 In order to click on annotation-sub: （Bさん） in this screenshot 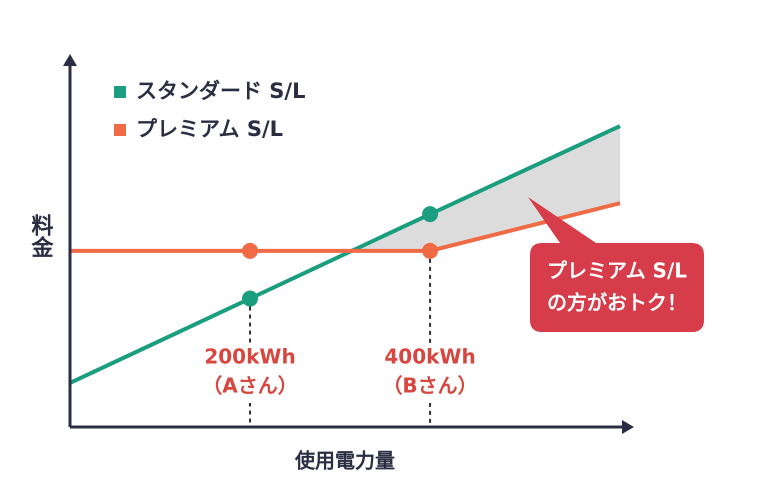, I will do `click(429, 386)`.